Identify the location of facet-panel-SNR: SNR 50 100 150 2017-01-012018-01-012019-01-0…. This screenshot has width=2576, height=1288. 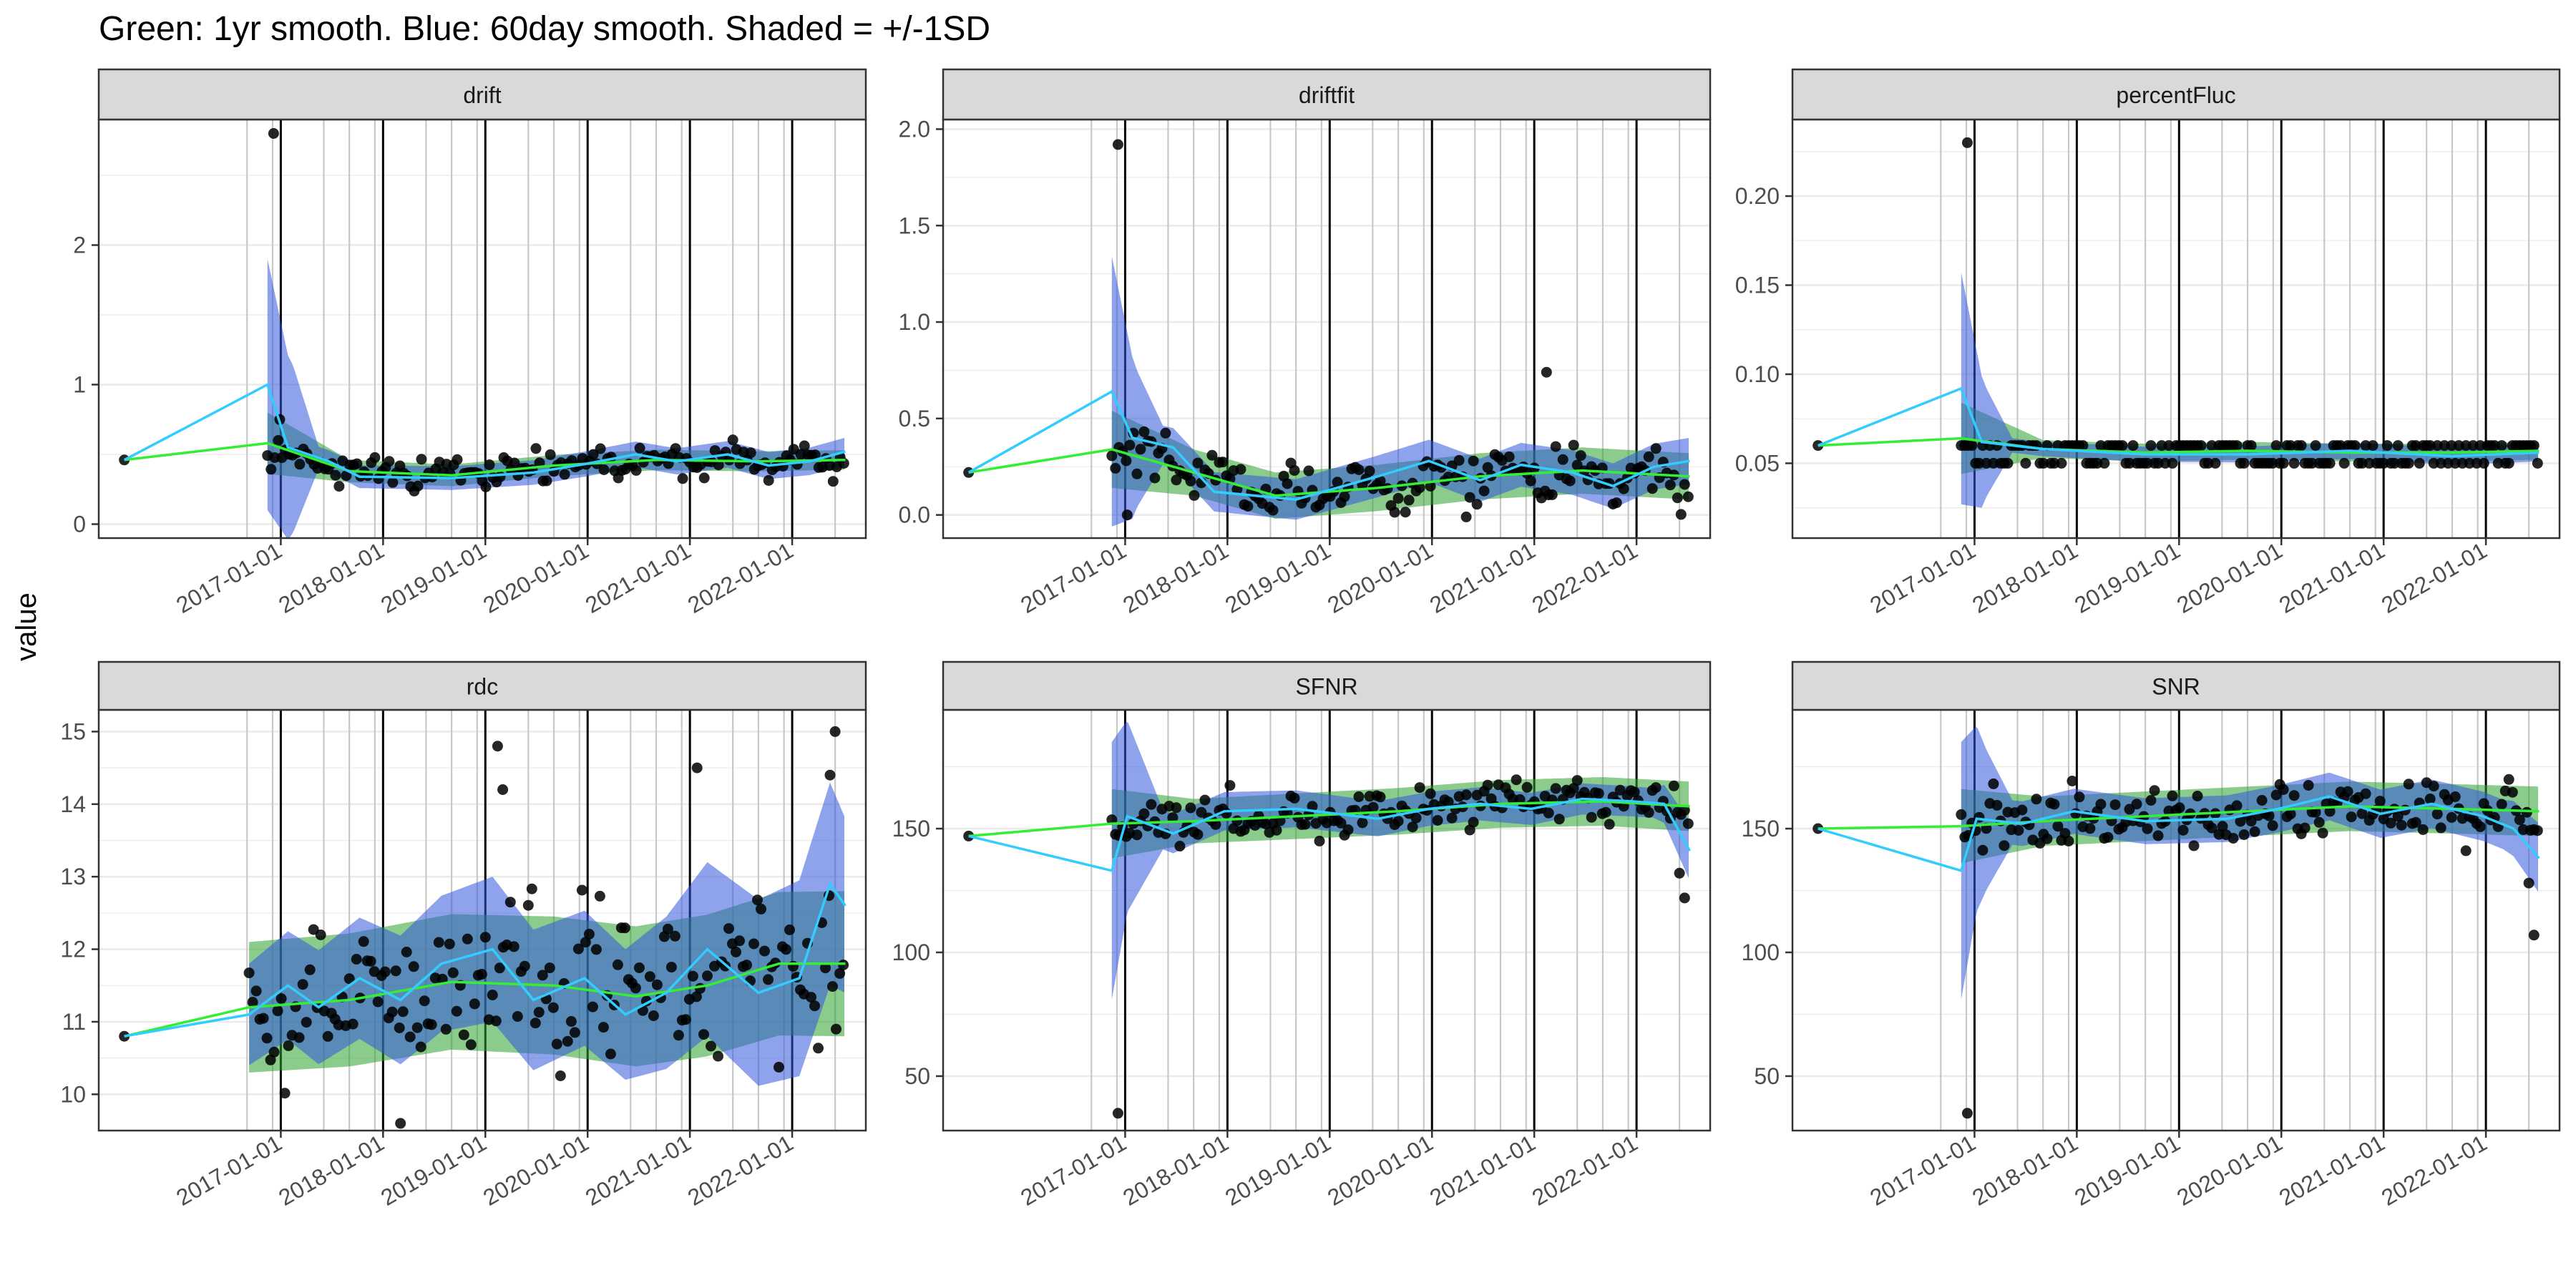
(2151, 935).